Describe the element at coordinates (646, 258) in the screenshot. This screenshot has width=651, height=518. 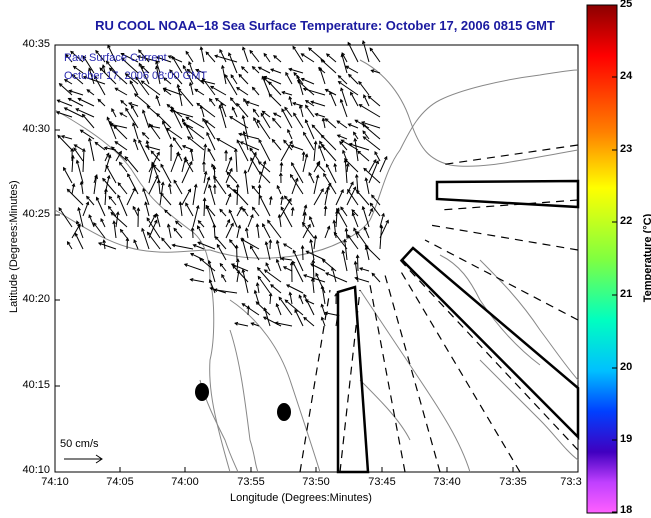
I see `colorbar-label: Temperature (°C)` at that location.